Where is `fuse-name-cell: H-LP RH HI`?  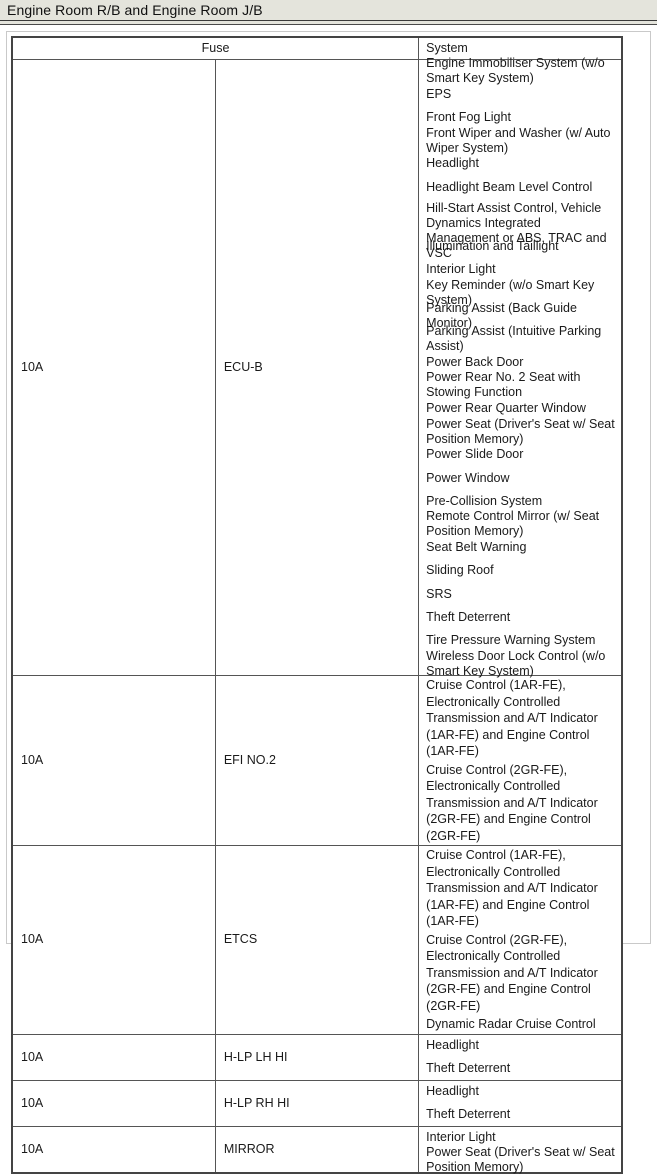
fuse-name-cell: H-LP RH HI is located at coordinates (317, 1103).